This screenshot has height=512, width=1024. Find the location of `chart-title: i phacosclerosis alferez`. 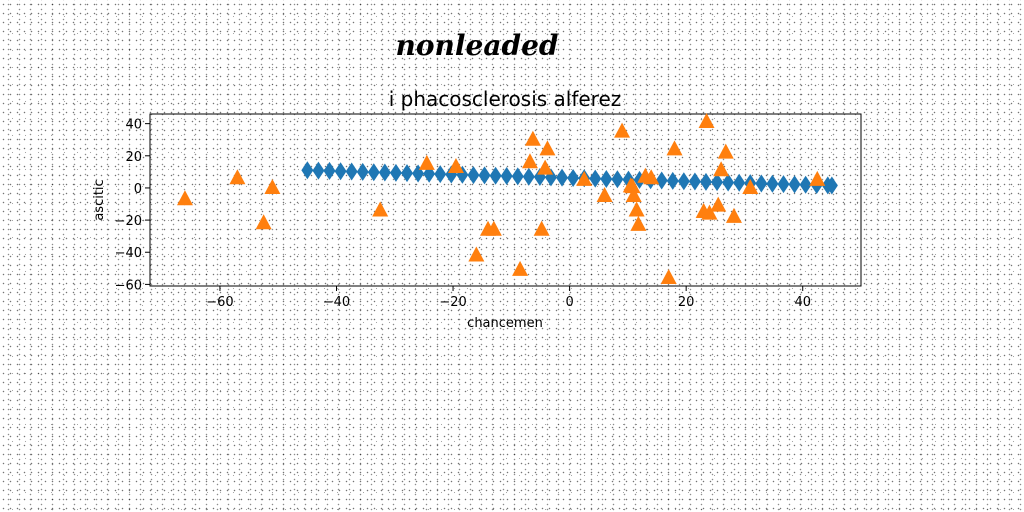

chart-title: i phacosclerosis alferez is located at coordinates (505, 99).